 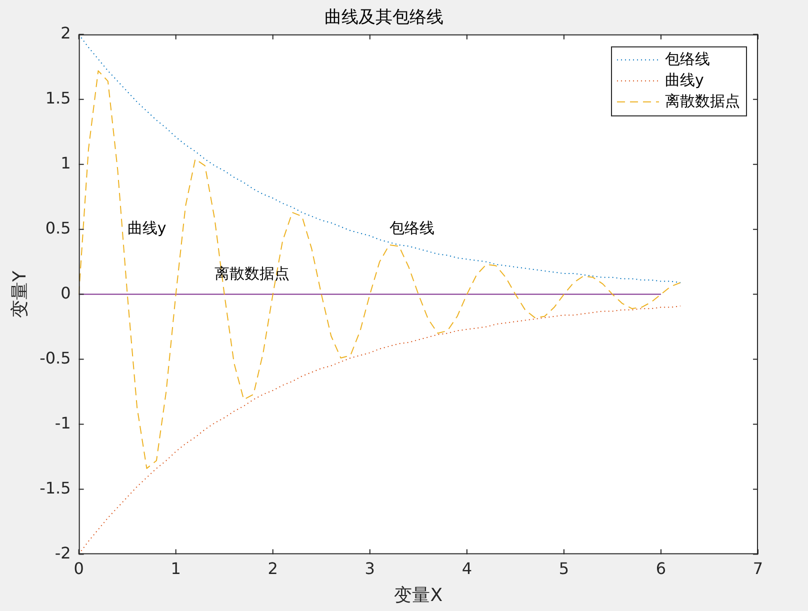 What do you see at coordinates (702, 101) in the screenshot?
I see `legend-label: 离散数据点` at bounding box center [702, 101].